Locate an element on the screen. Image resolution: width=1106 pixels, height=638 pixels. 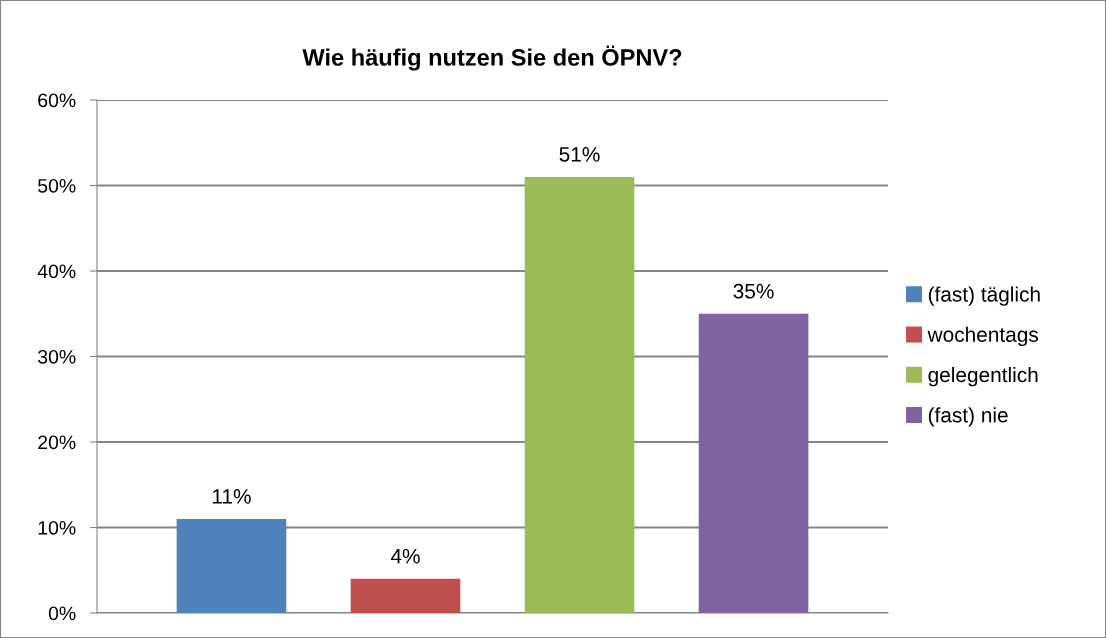
data-label: 51% is located at coordinates (579, 154).